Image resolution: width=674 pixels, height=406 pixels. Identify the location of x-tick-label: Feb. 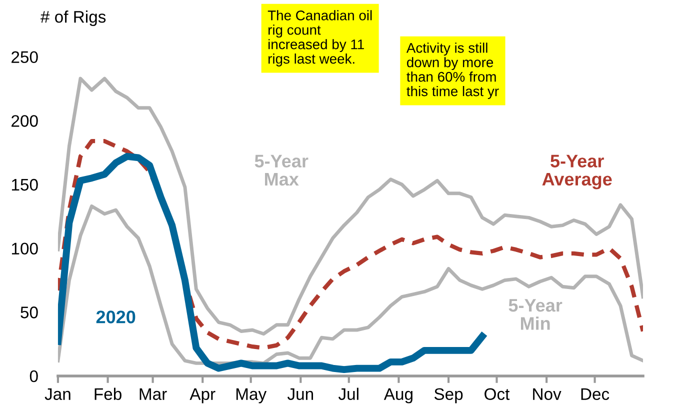
(108, 394).